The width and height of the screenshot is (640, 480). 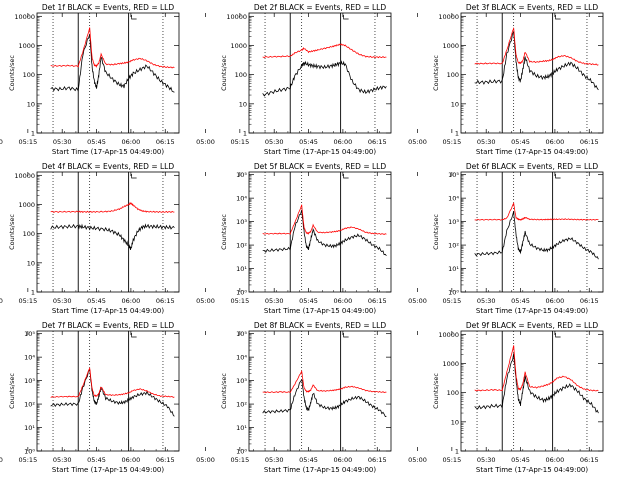 What do you see at coordinates (320, 7) in the screenshot?
I see `panel-title: Det 2f BLACK = Events, RED = LLD` at bounding box center [320, 7].